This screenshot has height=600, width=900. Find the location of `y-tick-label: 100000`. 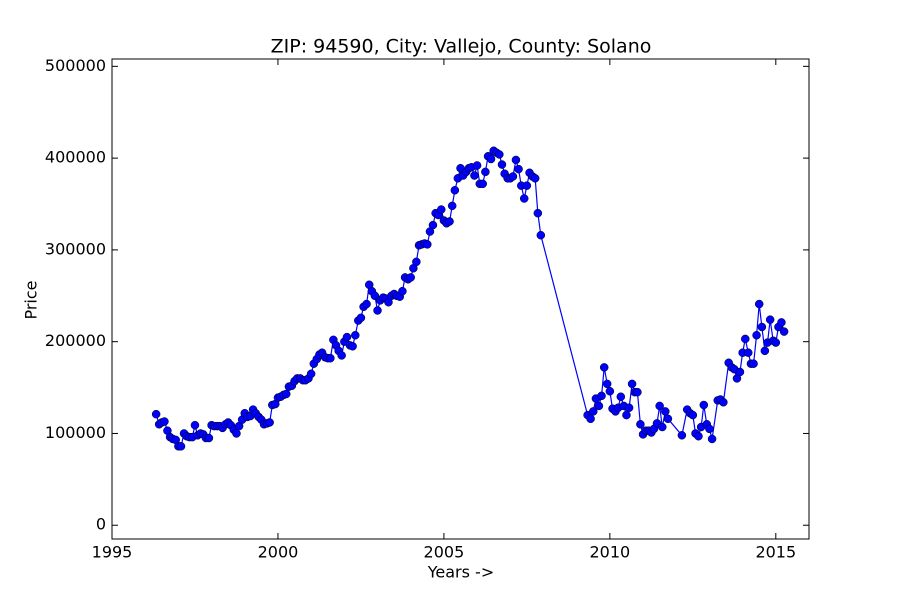

y-tick-label: 100000 is located at coordinates (75, 432).